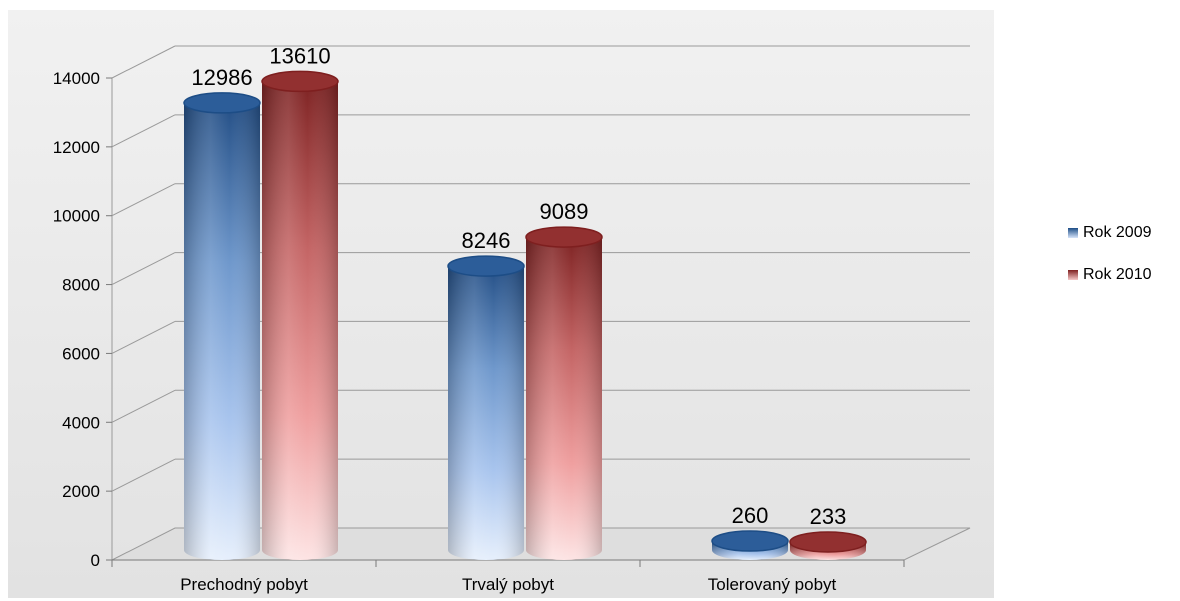 The image size is (1180, 601). I want to click on y-tick-label: 4000, so click(81, 422).